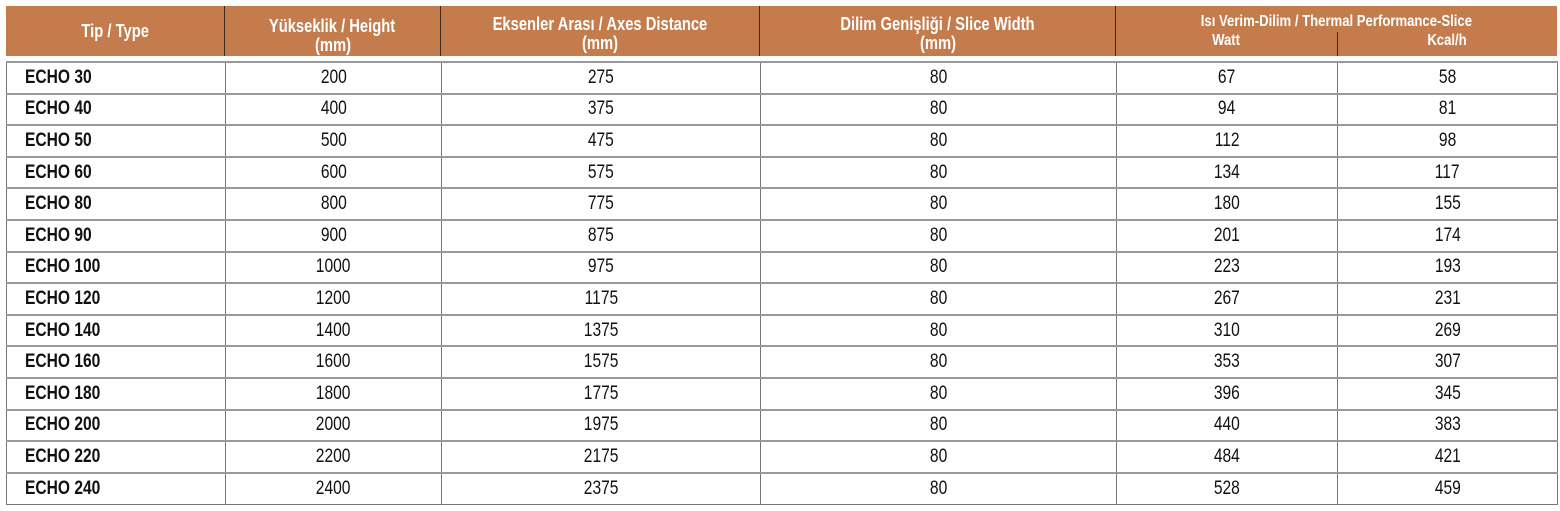  I want to click on cell-value: 201, so click(1226, 235).